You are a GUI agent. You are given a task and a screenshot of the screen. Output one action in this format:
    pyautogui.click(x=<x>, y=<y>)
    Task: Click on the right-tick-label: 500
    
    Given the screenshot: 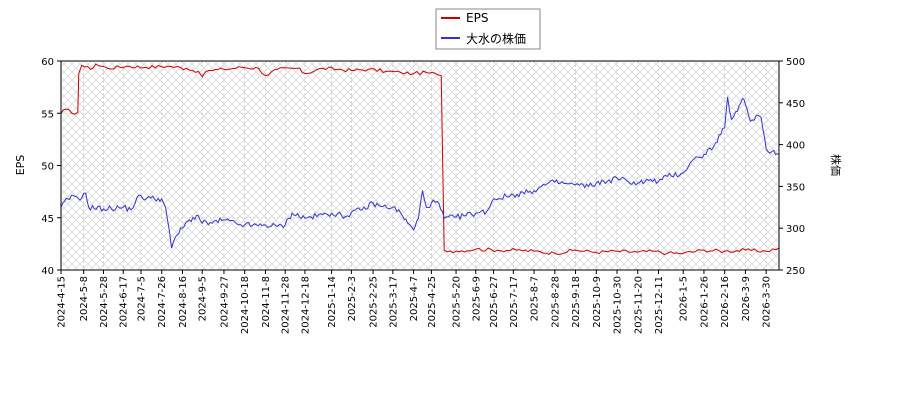 What is the action you would take?
    pyautogui.click(x=795, y=62)
    